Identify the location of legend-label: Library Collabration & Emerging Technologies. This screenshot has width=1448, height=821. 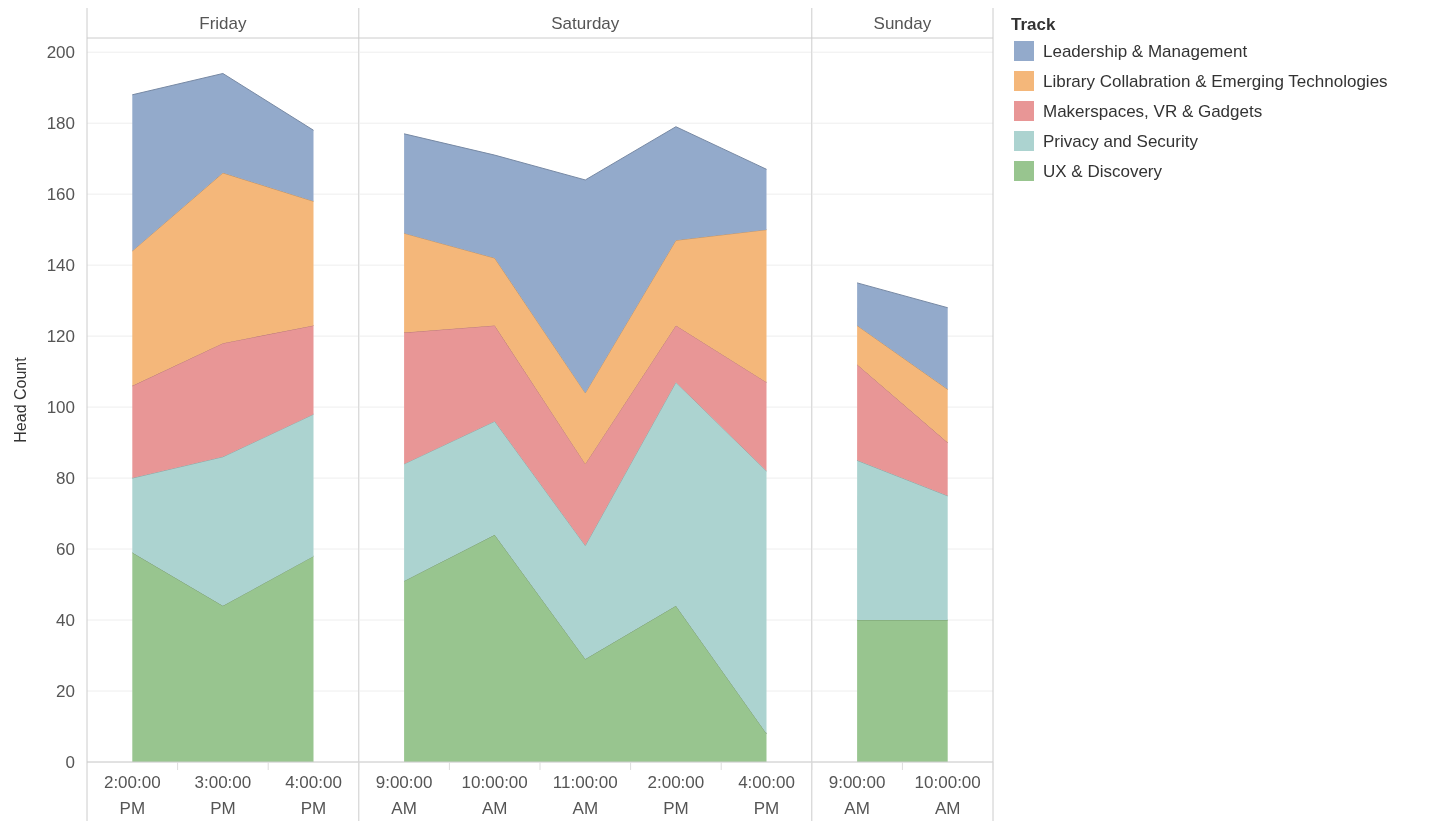
(1215, 81).